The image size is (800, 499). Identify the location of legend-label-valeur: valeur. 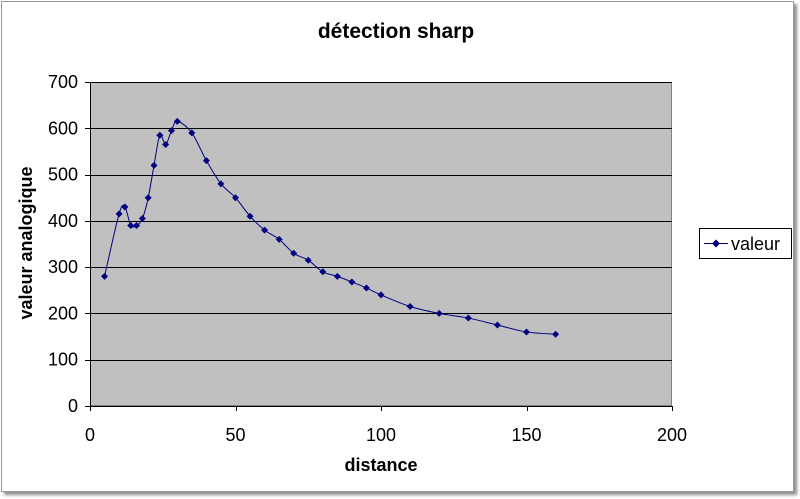
(755, 244).